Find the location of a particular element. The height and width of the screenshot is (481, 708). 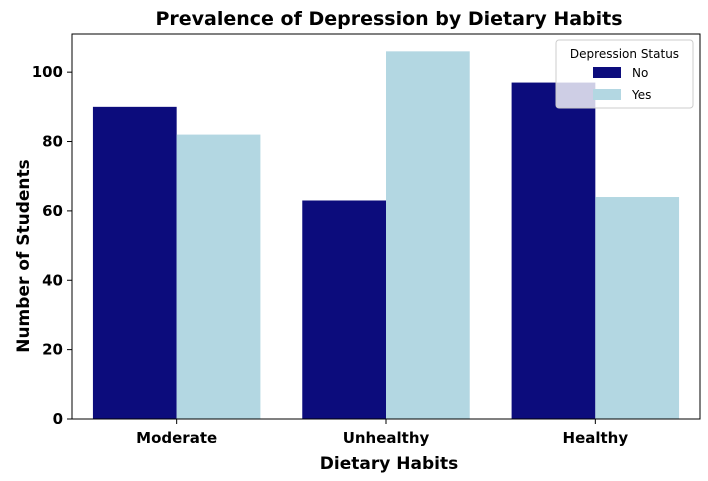

x-tick-label-moderate: Moderate is located at coordinates (176, 438).